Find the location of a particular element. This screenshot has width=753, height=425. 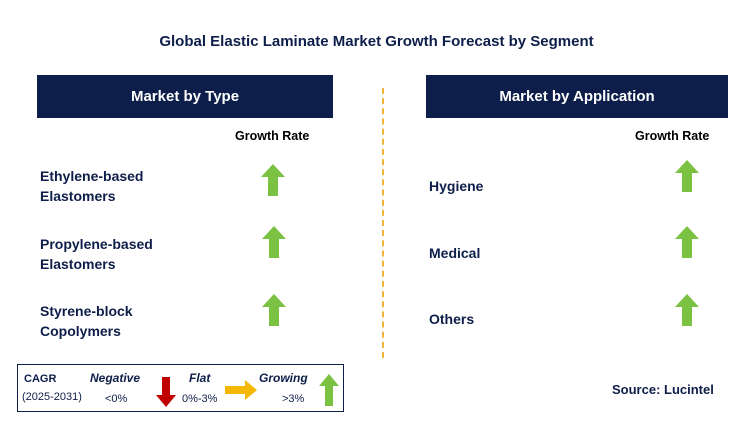

segment-styrene-block-copolymers: Styrene-block Copolymers is located at coordinates (86, 321).